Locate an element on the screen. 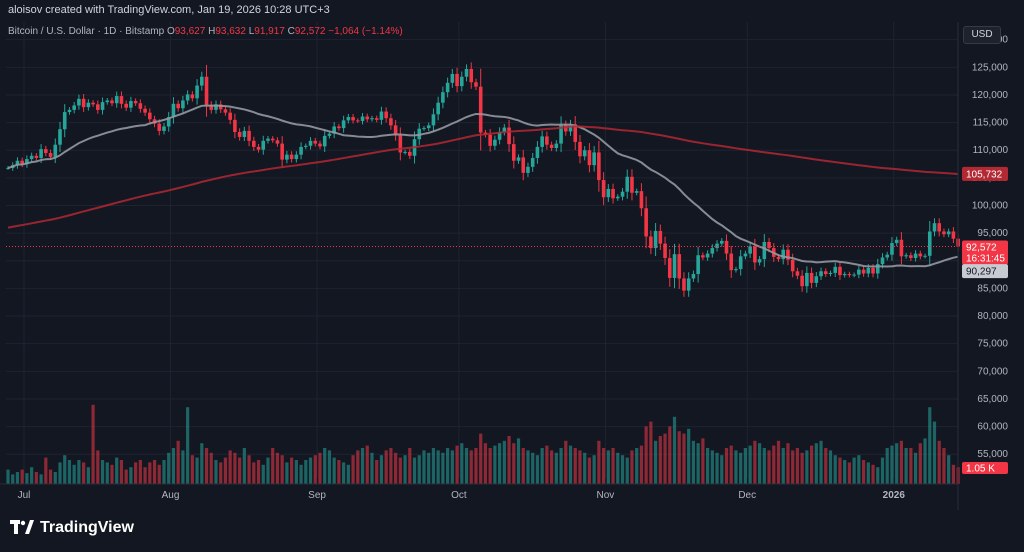 This screenshot has width=1024, height=552. price-tick-label: 75,000 is located at coordinates (992, 344).